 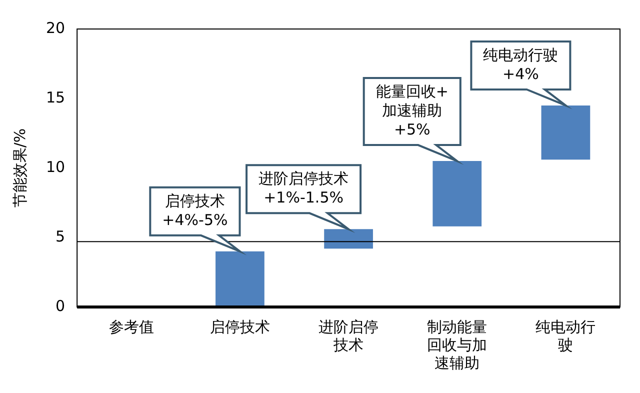 I want to click on y-tick-label: 0, so click(x=61, y=305).